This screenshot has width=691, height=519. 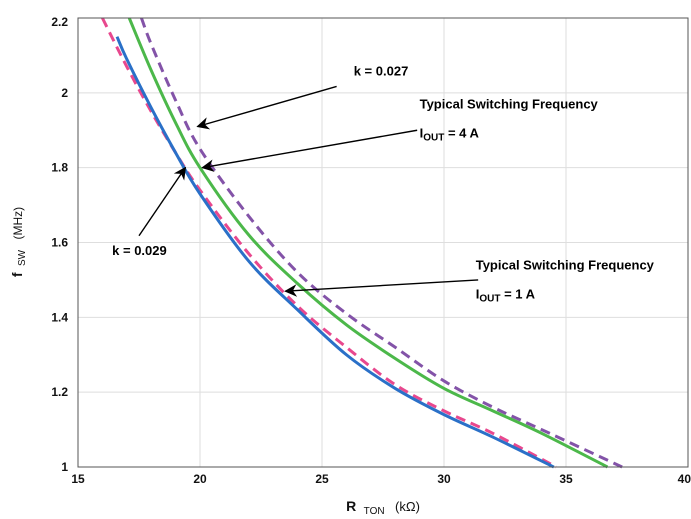 I want to click on x-tick-label: 35, so click(x=566, y=479).